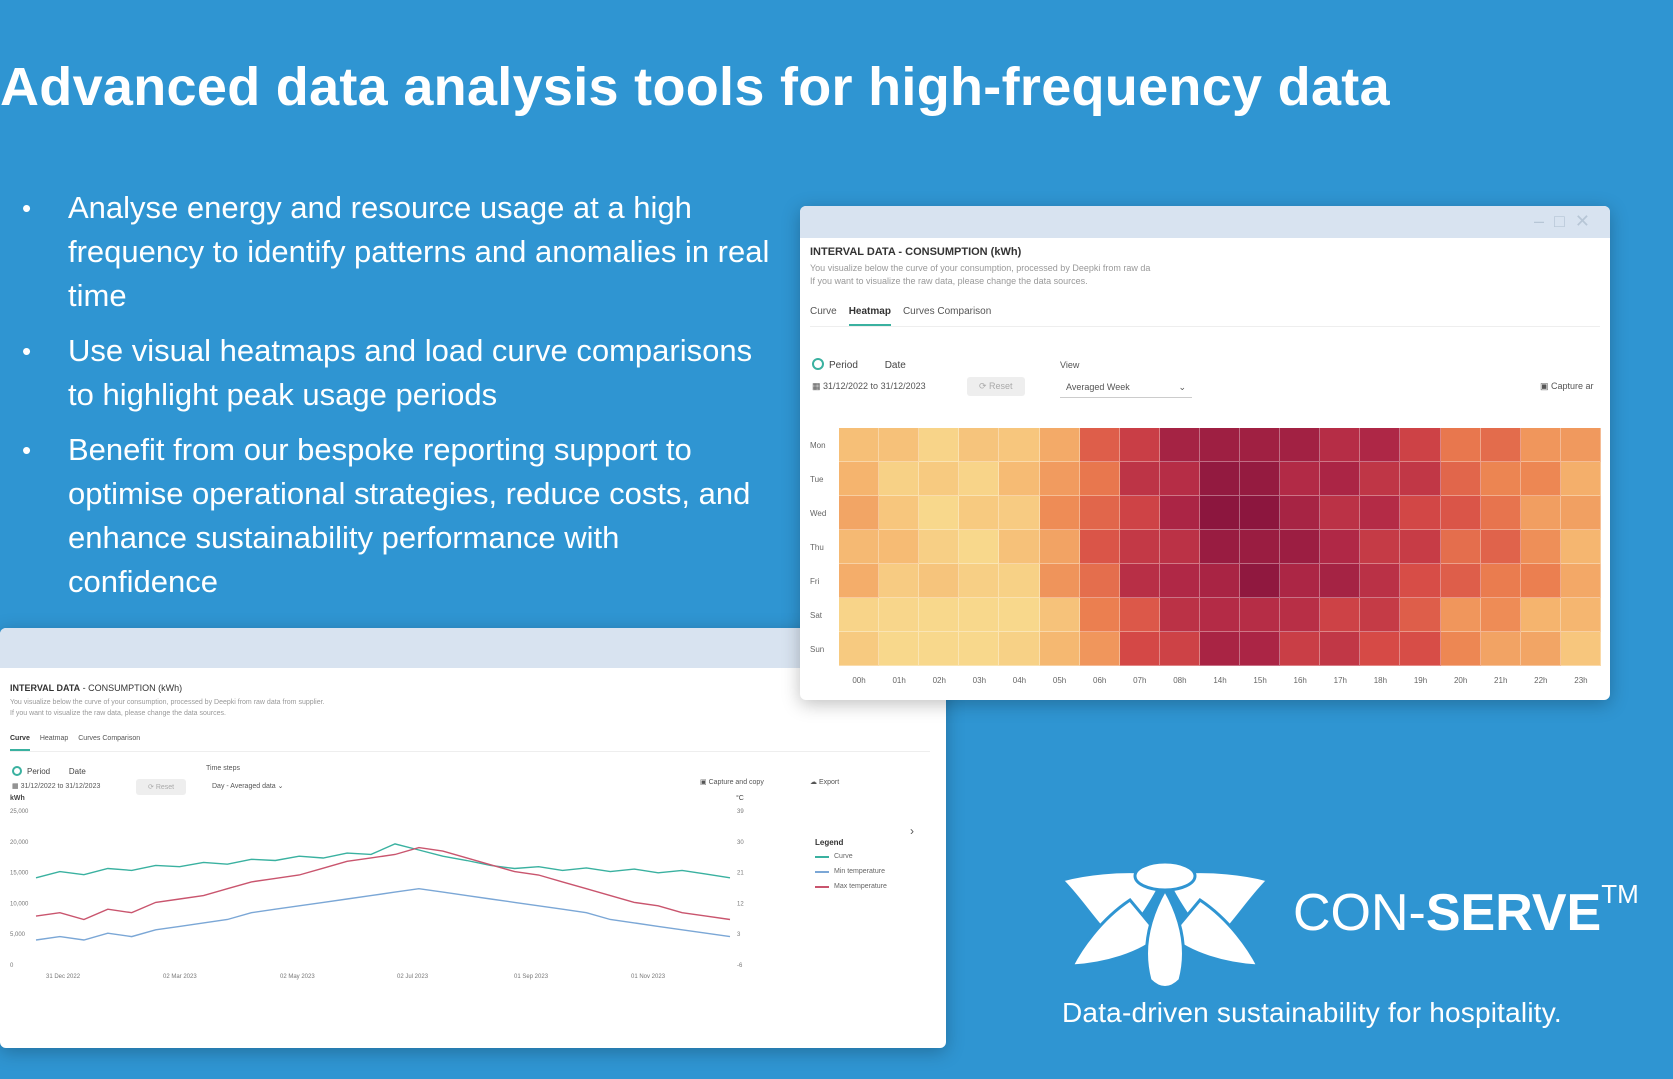  I want to click on timesteps-label: Time steps, so click(223, 768).